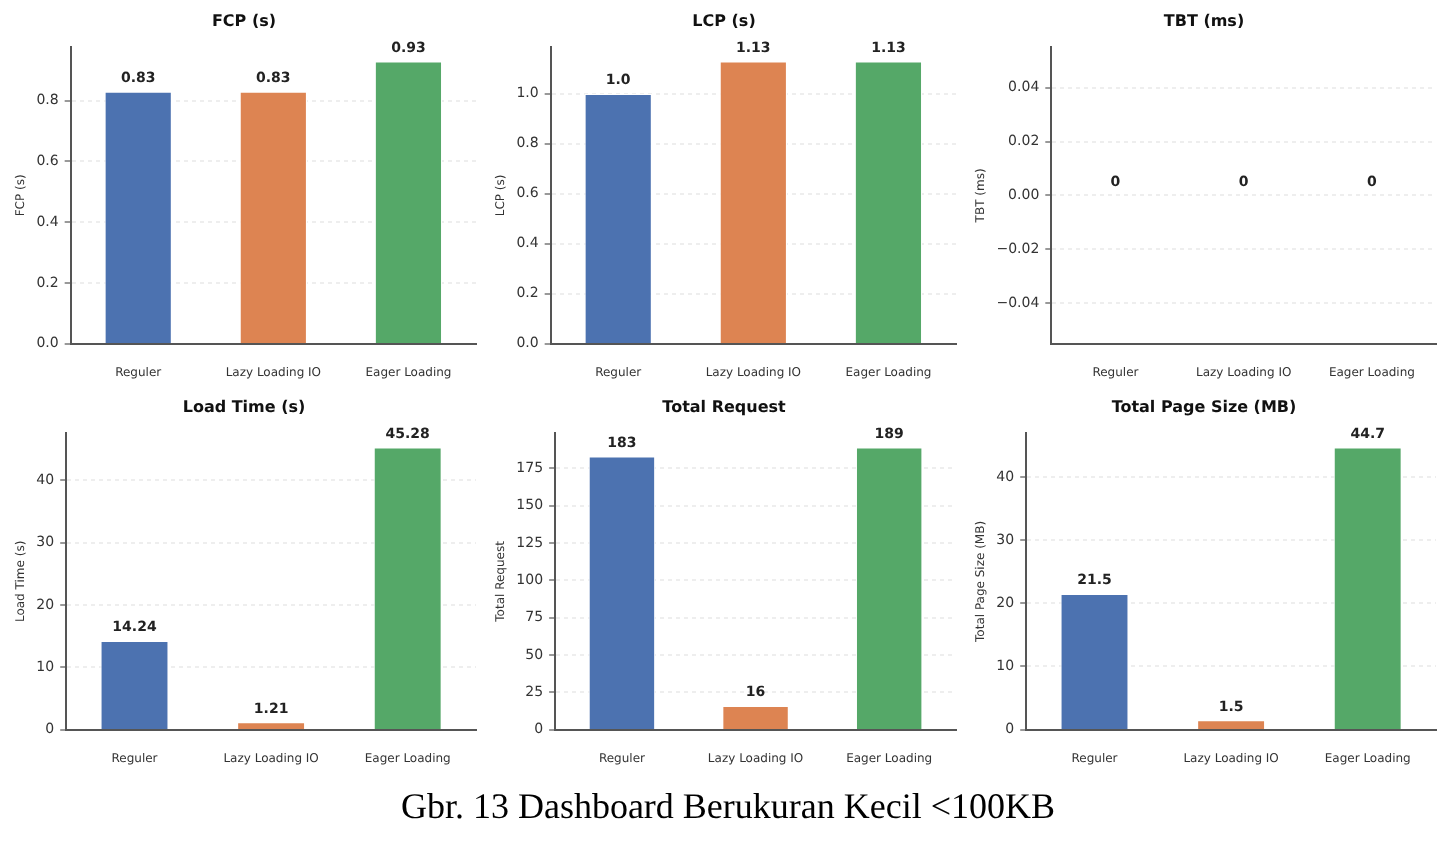  Describe the element at coordinates (1204, 20) in the screenshot. I see `chart-title: TBT (ms)` at that location.